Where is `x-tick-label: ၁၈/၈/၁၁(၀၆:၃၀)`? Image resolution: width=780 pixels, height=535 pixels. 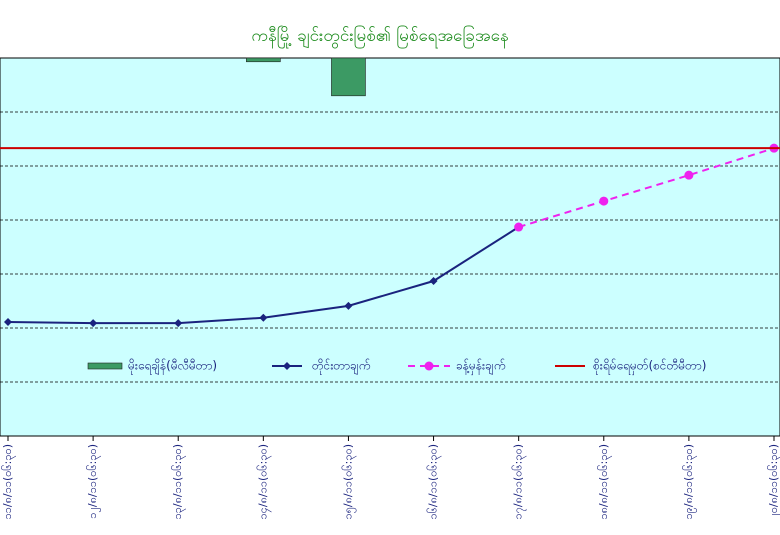
x-tick-label: ၁၈/၈/၁၁(၀၆:၃၀) is located at coordinates (604, 482).